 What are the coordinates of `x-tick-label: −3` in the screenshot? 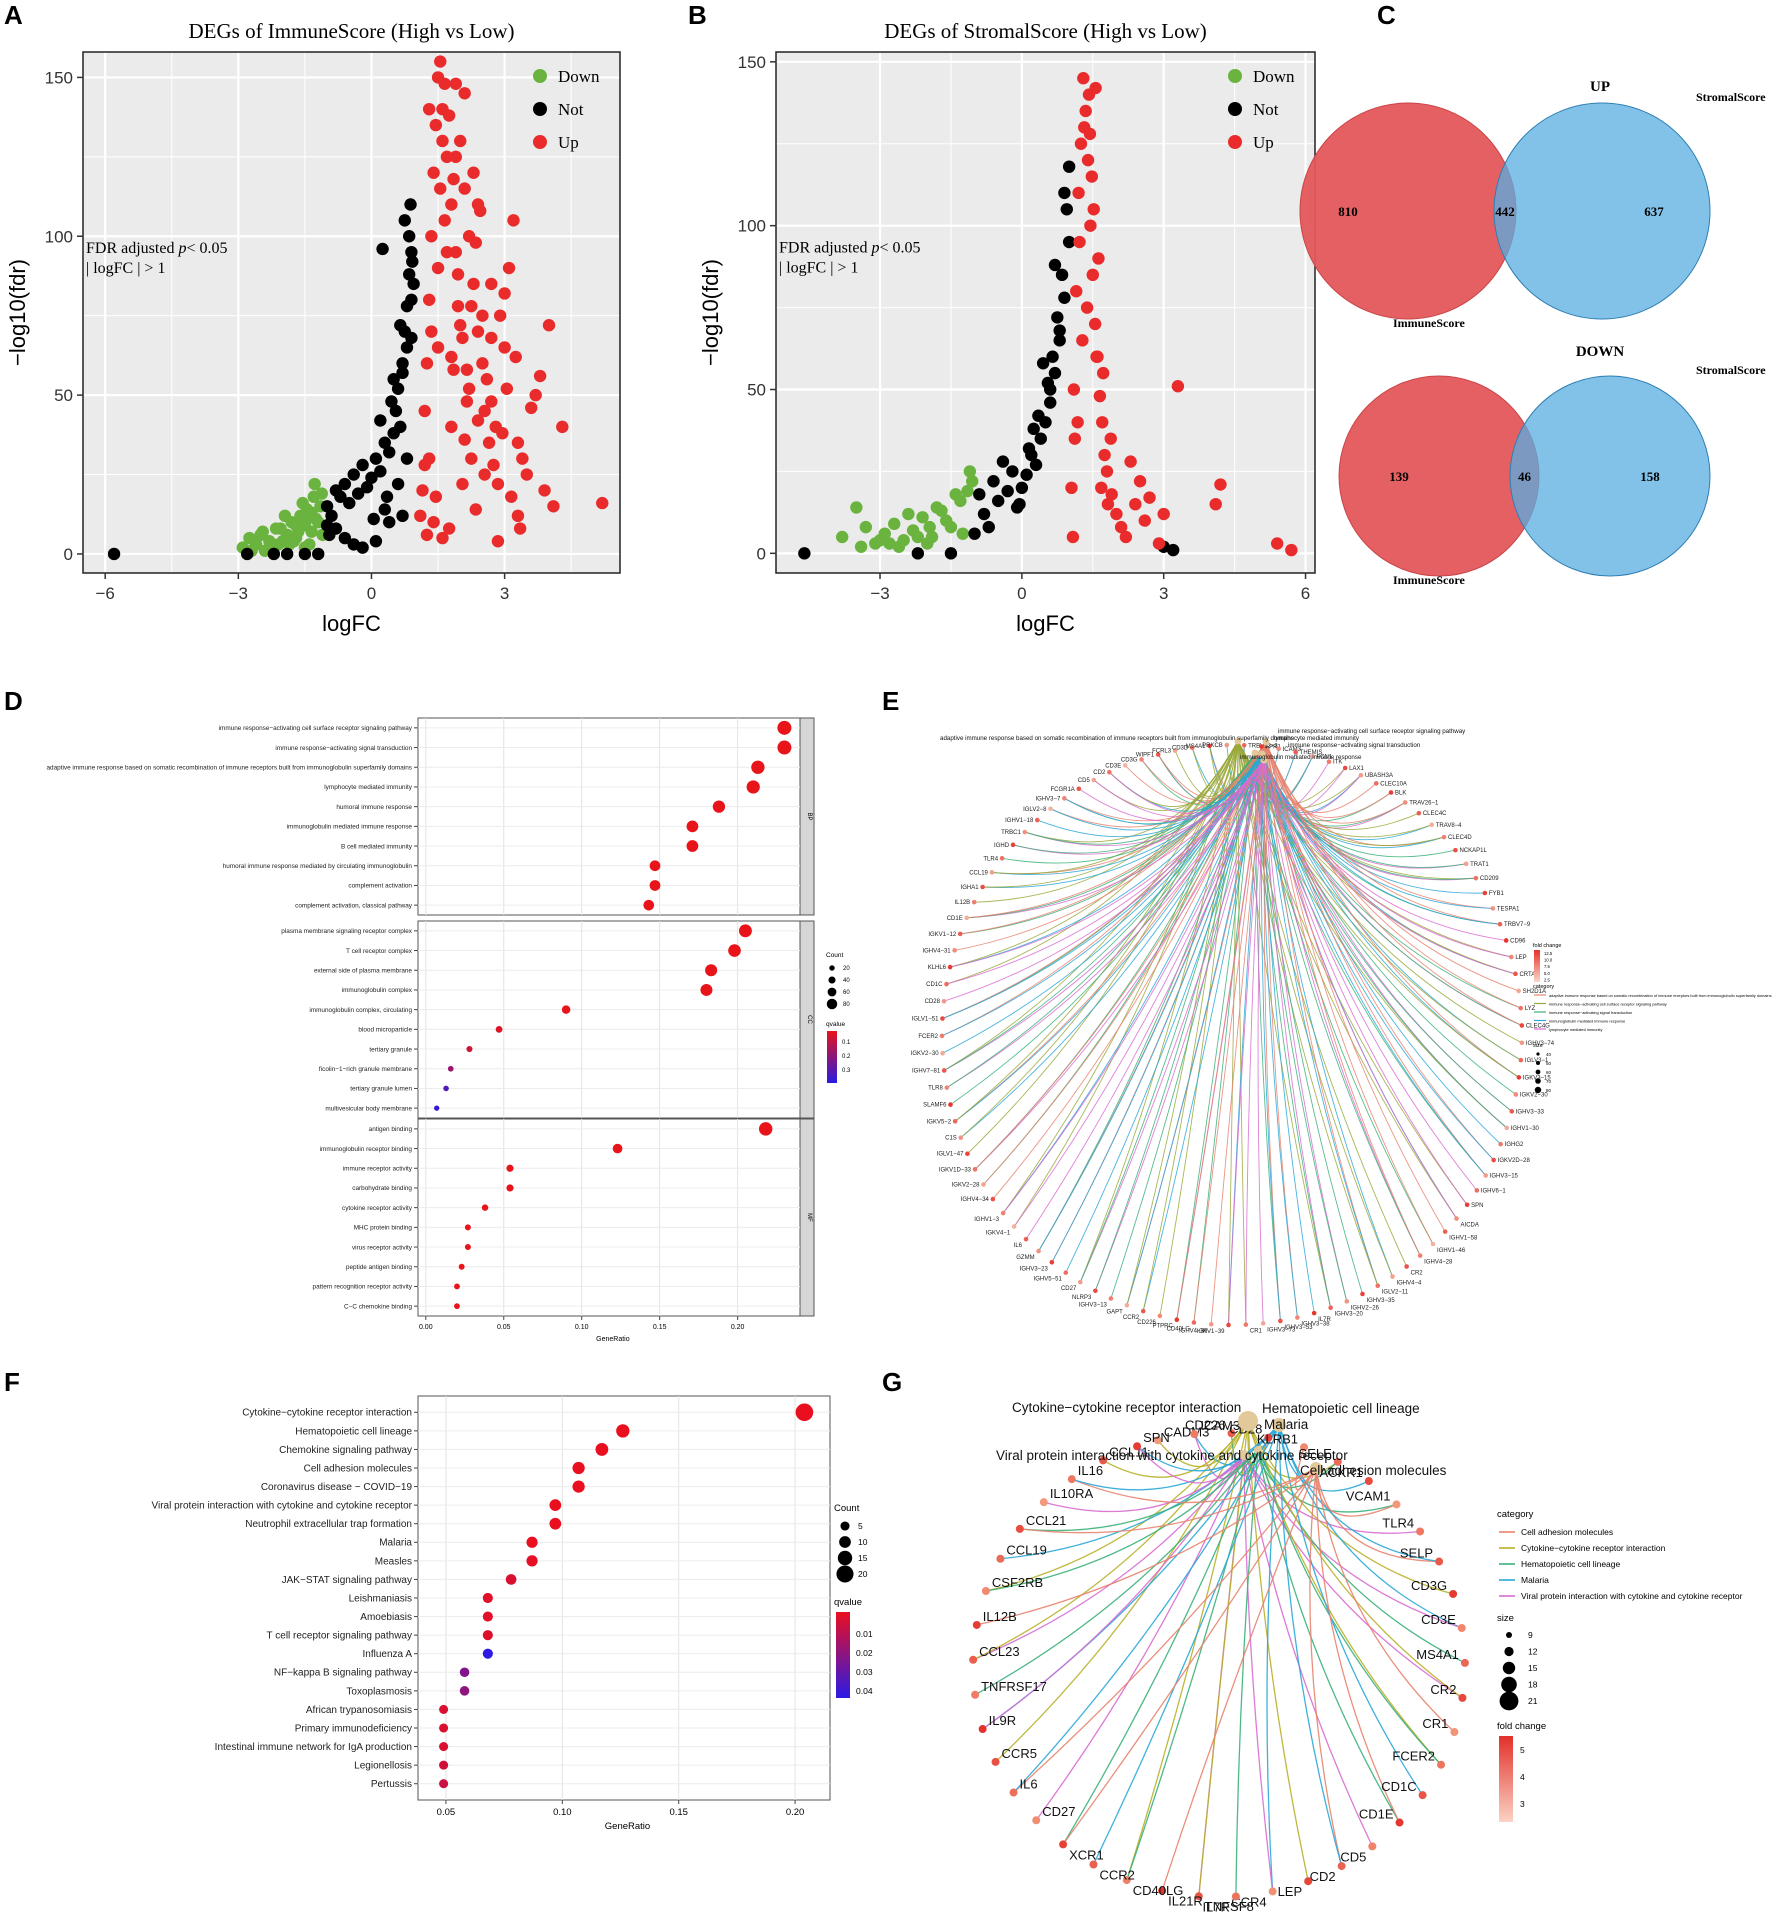 It's located at (879, 593).